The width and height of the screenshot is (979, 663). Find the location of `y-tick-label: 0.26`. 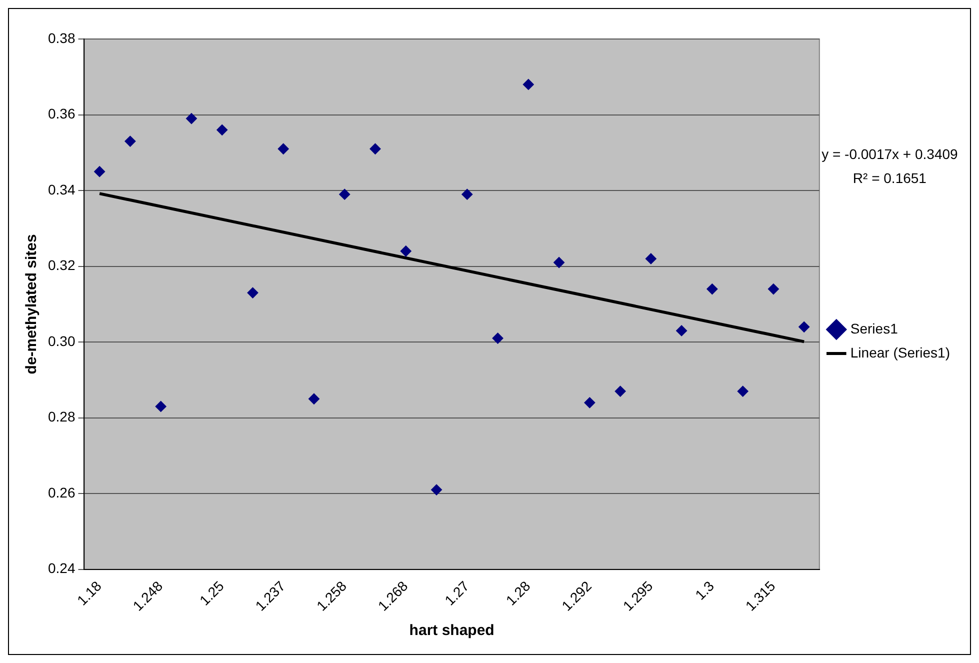

y-tick-label: 0.26 is located at coordinates (62, 492).